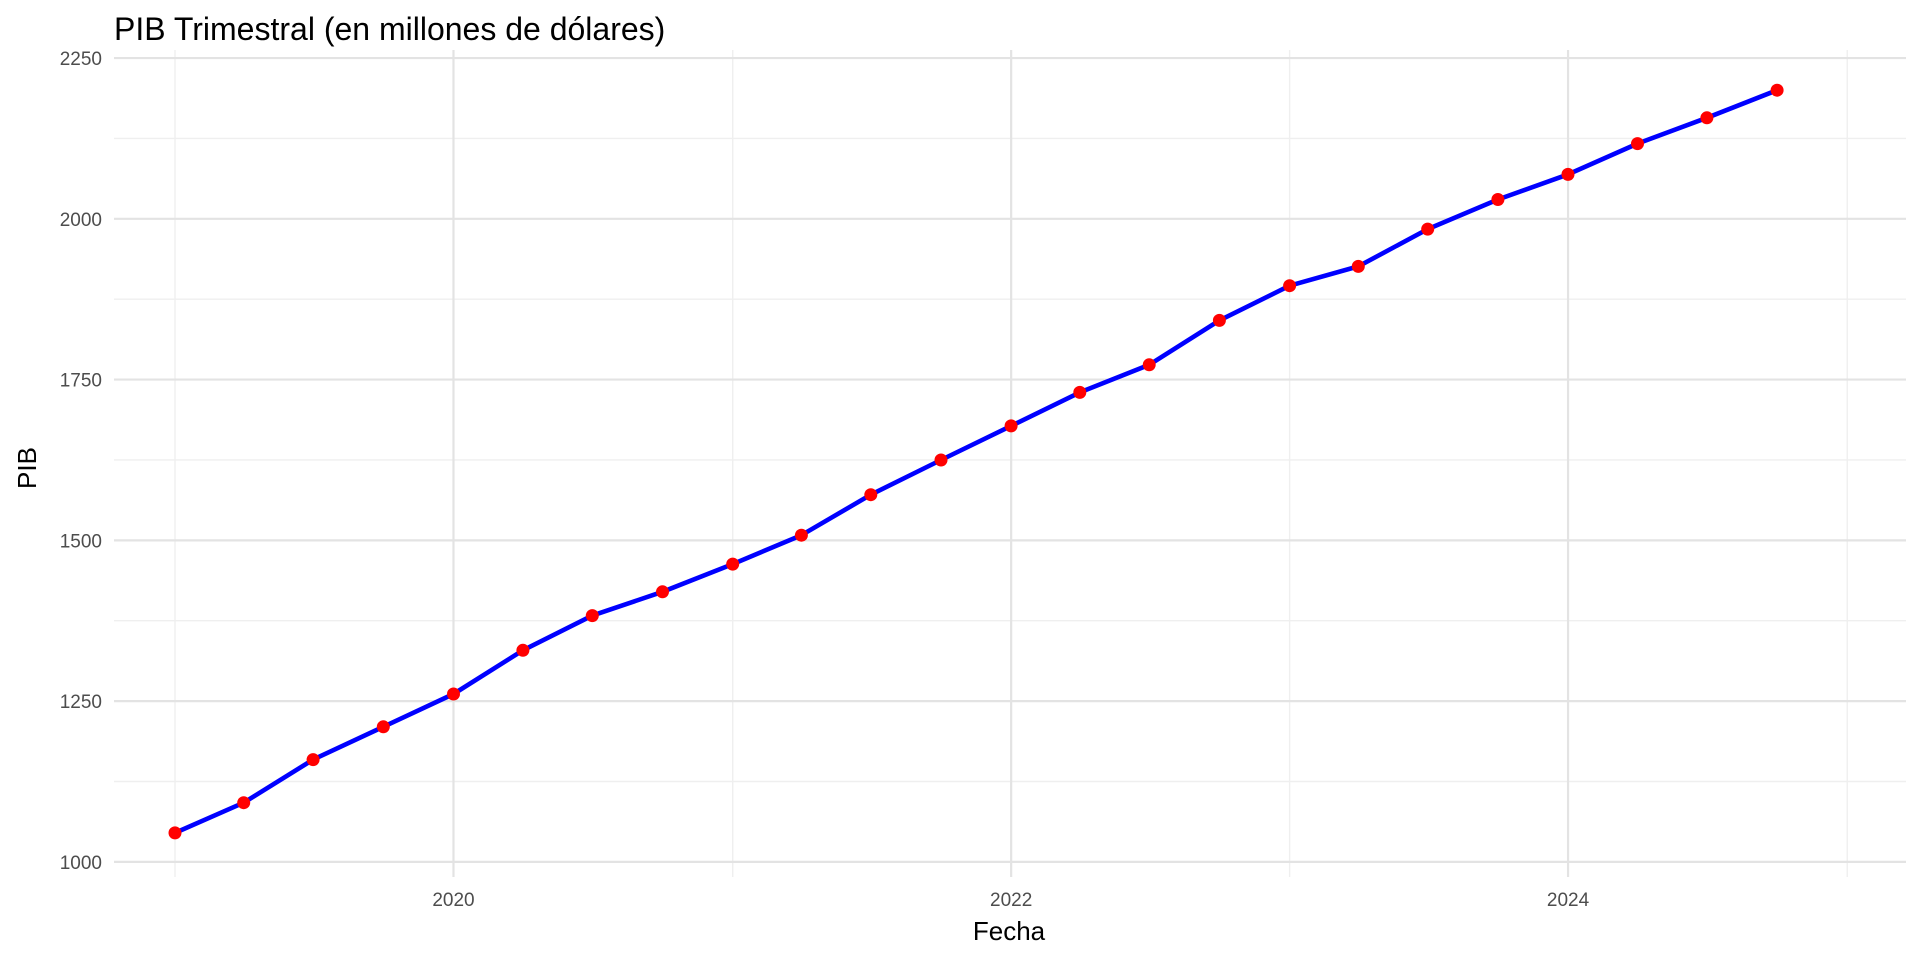 Image resolution: width=1920 pixels, height=960 pixels. What do you see at coordinates (81, 381) in the screenshot?
I see `y-tick-label: 1750` at bounding box center [81, 381].